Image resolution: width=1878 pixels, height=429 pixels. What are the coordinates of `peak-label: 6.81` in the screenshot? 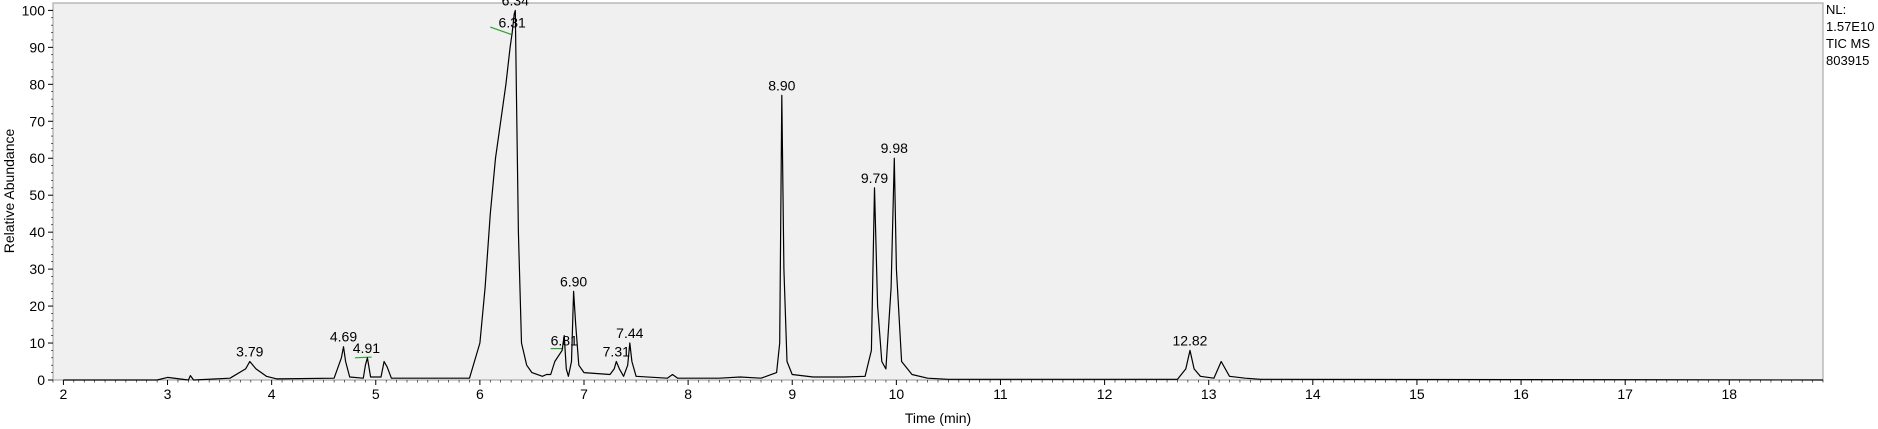 It's located at (564, 340).